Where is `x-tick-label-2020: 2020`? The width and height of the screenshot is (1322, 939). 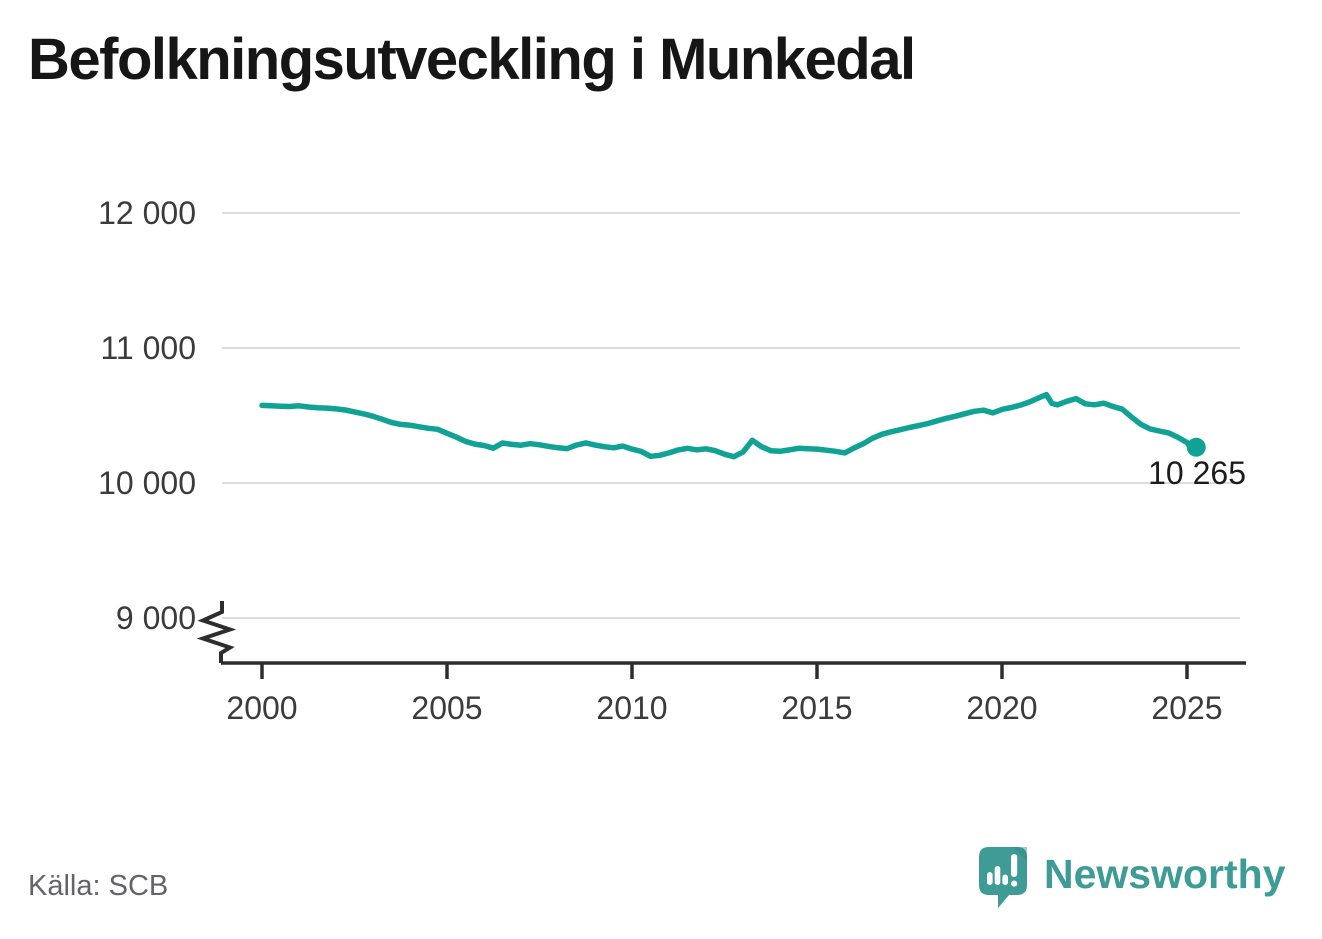
x-tick-label-2020: 2020 is located at coordinates (1002, 708).